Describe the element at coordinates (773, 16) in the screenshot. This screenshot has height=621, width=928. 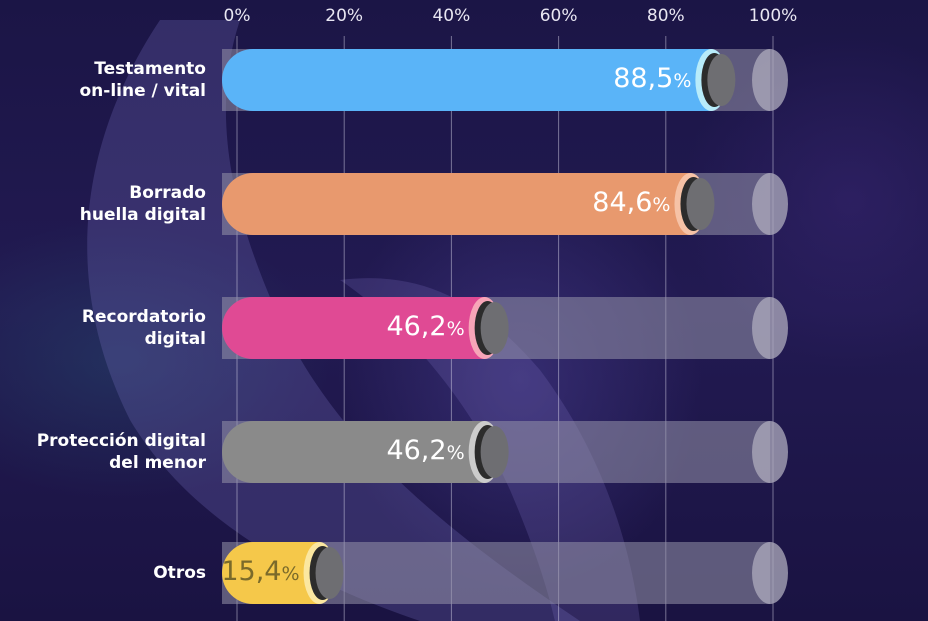
I see `x-tick-label: 100%` at that location.